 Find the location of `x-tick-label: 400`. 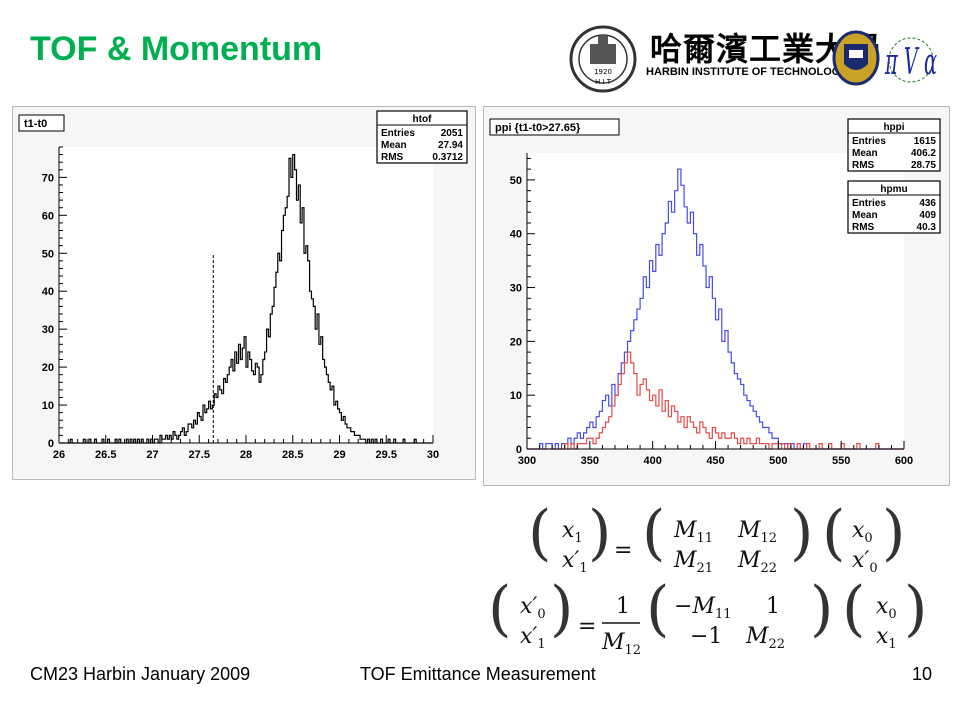

x-tick-label: 400 is located at coordinates (652, 461).